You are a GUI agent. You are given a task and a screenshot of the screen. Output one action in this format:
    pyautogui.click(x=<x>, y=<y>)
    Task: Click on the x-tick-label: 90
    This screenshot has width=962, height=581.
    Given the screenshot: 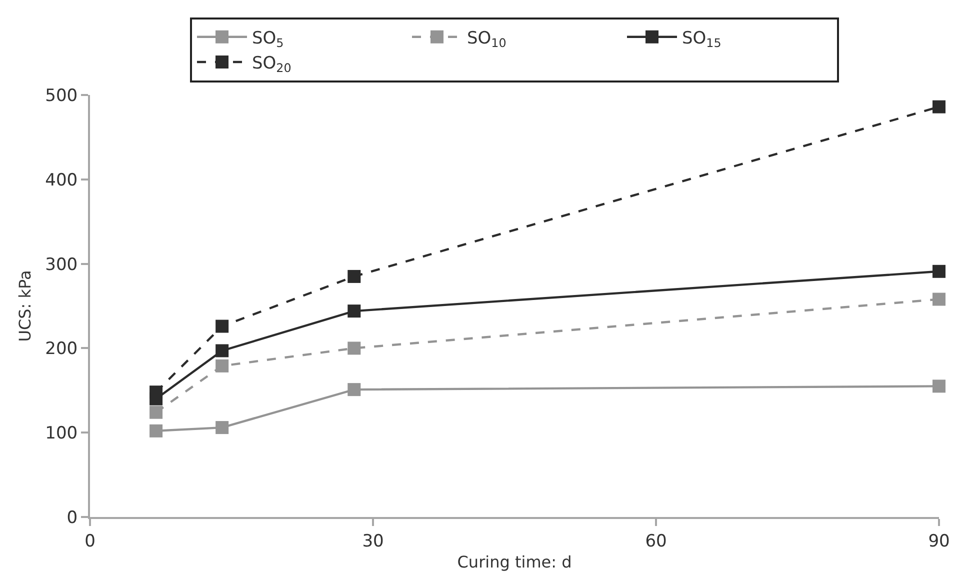 What is the action you would take?
    pyautogui.click(x=939, y=541)
    